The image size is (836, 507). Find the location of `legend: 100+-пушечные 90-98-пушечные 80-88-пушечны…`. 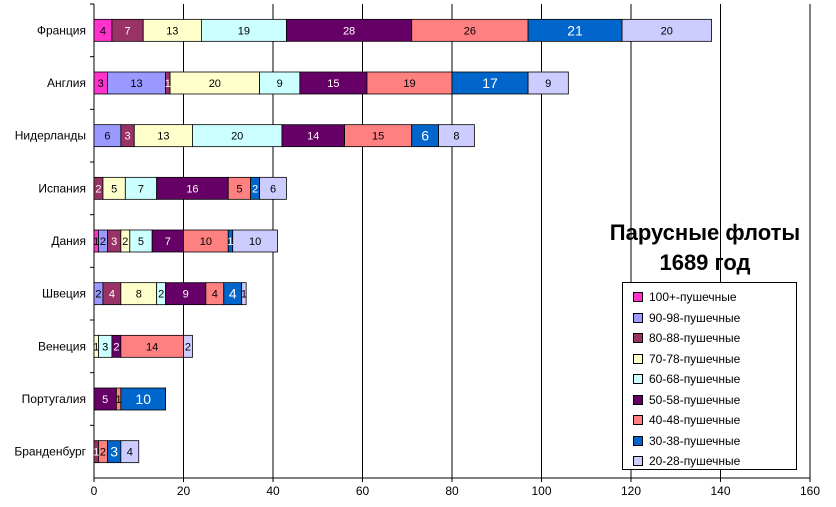

legend: 100+-пушечные 90-98-пушечные 80-88-пушечны… is located at coordinates (709, 376).